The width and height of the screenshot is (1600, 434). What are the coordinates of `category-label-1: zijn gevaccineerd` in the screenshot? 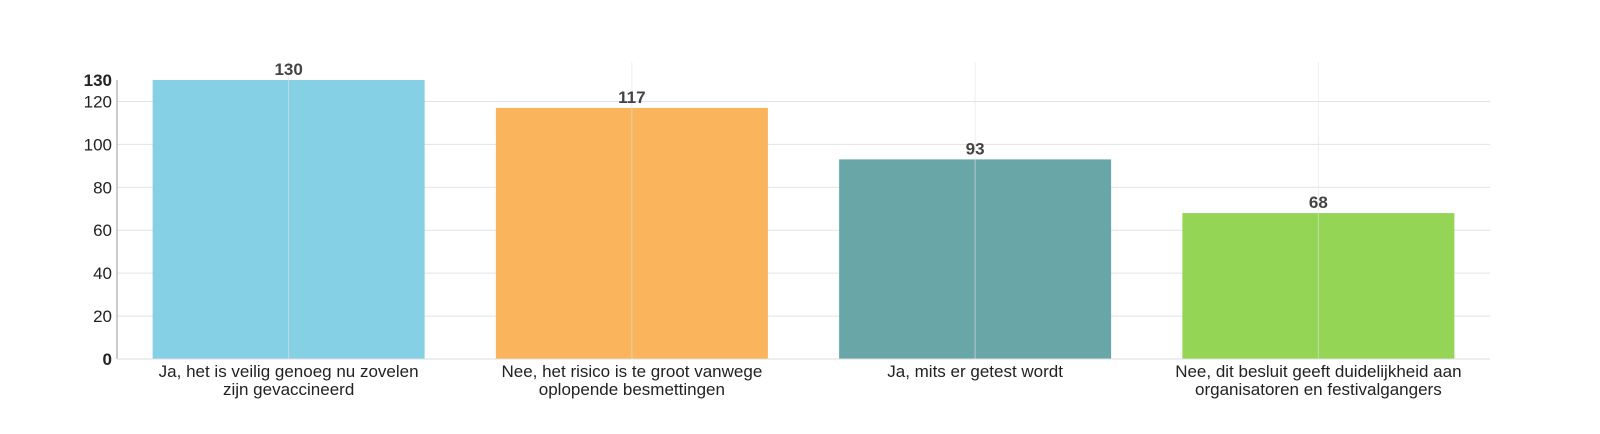 It's located at (288, 389).